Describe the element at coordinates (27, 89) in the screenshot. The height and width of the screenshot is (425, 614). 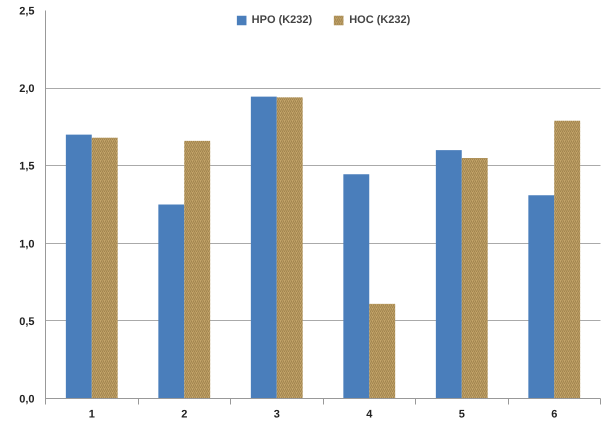
I see `y-tick-label: 2,0` at that location.